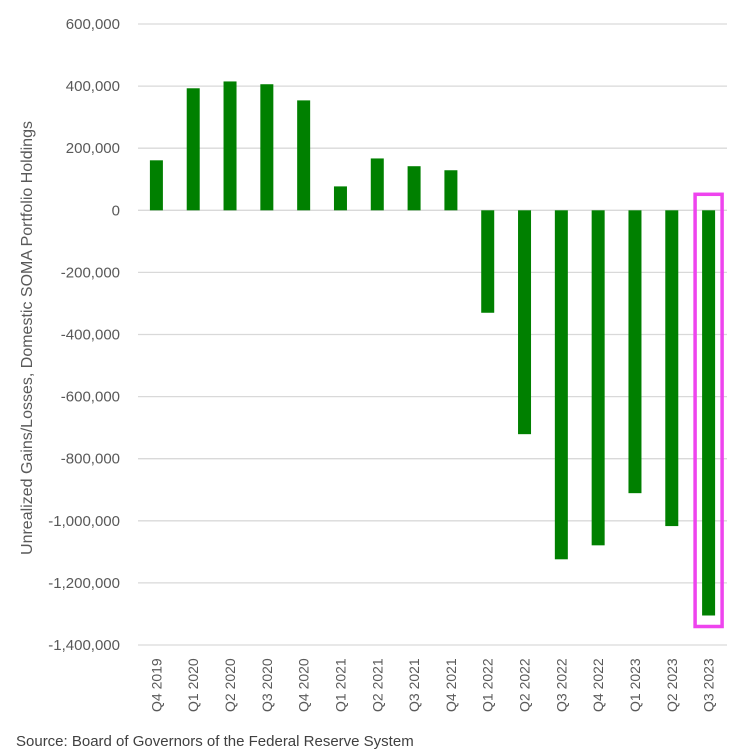  What do you see at coordinates (377, 685) in the screenshot?
I see `x-tick-label: Q2 2021` at bounding box center [377, 685].